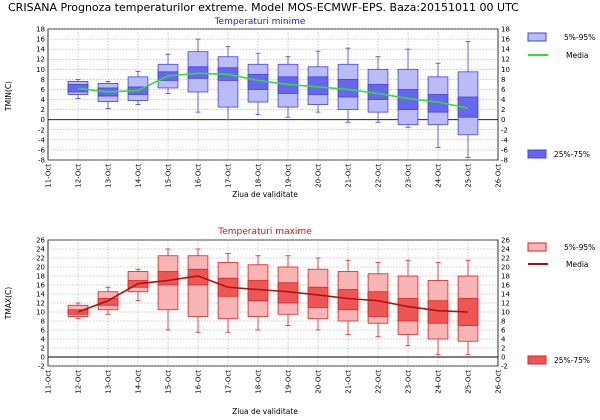 The width and height of the screenshot is (600, 420). What do you see at coordinates (273, 90) in the screenshot?
I see `mean-line-minime` at bounding box center [273, 90].